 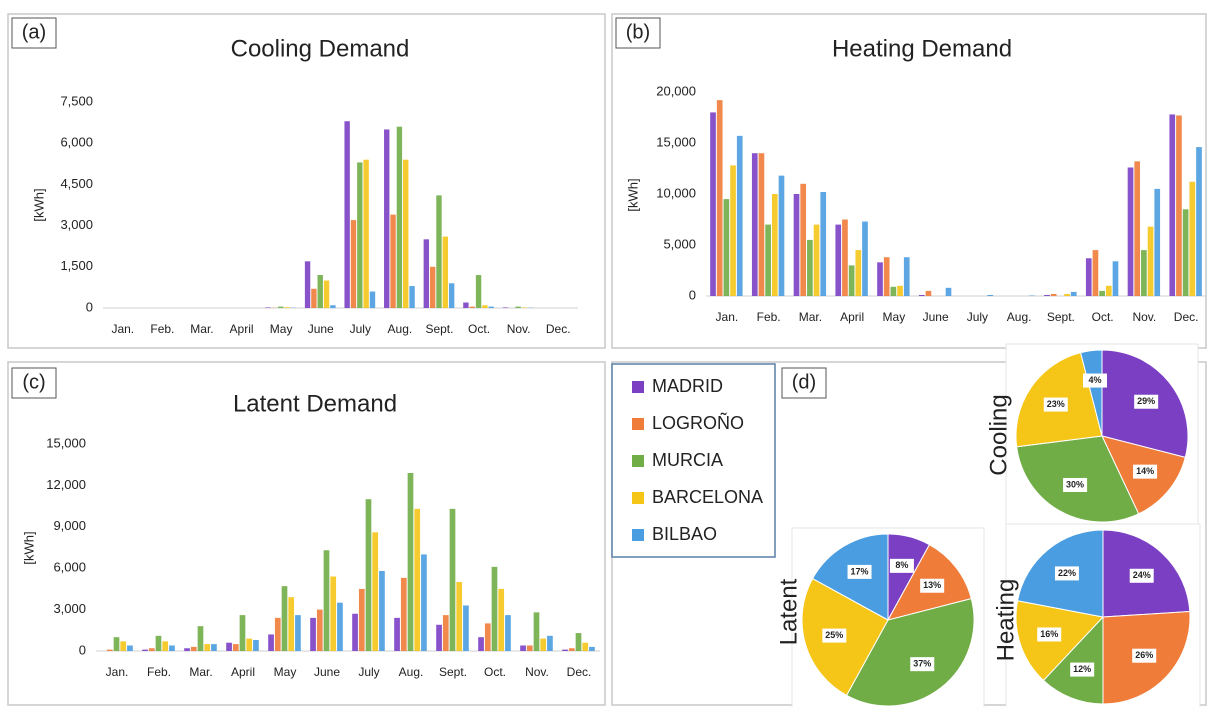 What do you see at coordinates (769, 317) in the screenshot?
I see `x-tick-label: Feb.` at bounding box center [769, 317].